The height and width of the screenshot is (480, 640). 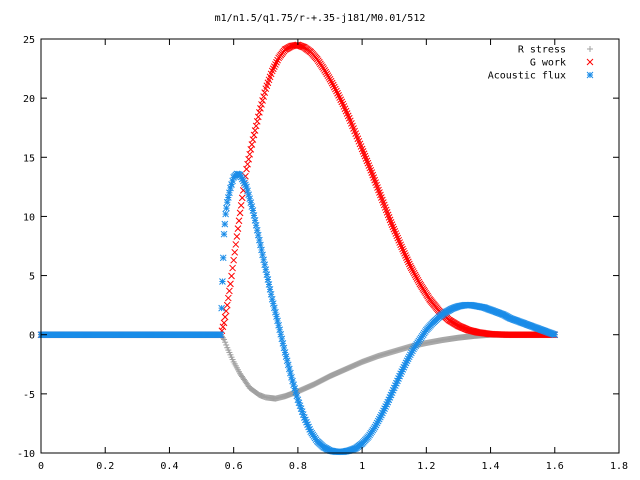 I want to click on x-tick-label: 1.2, so click(x=426, y=466).